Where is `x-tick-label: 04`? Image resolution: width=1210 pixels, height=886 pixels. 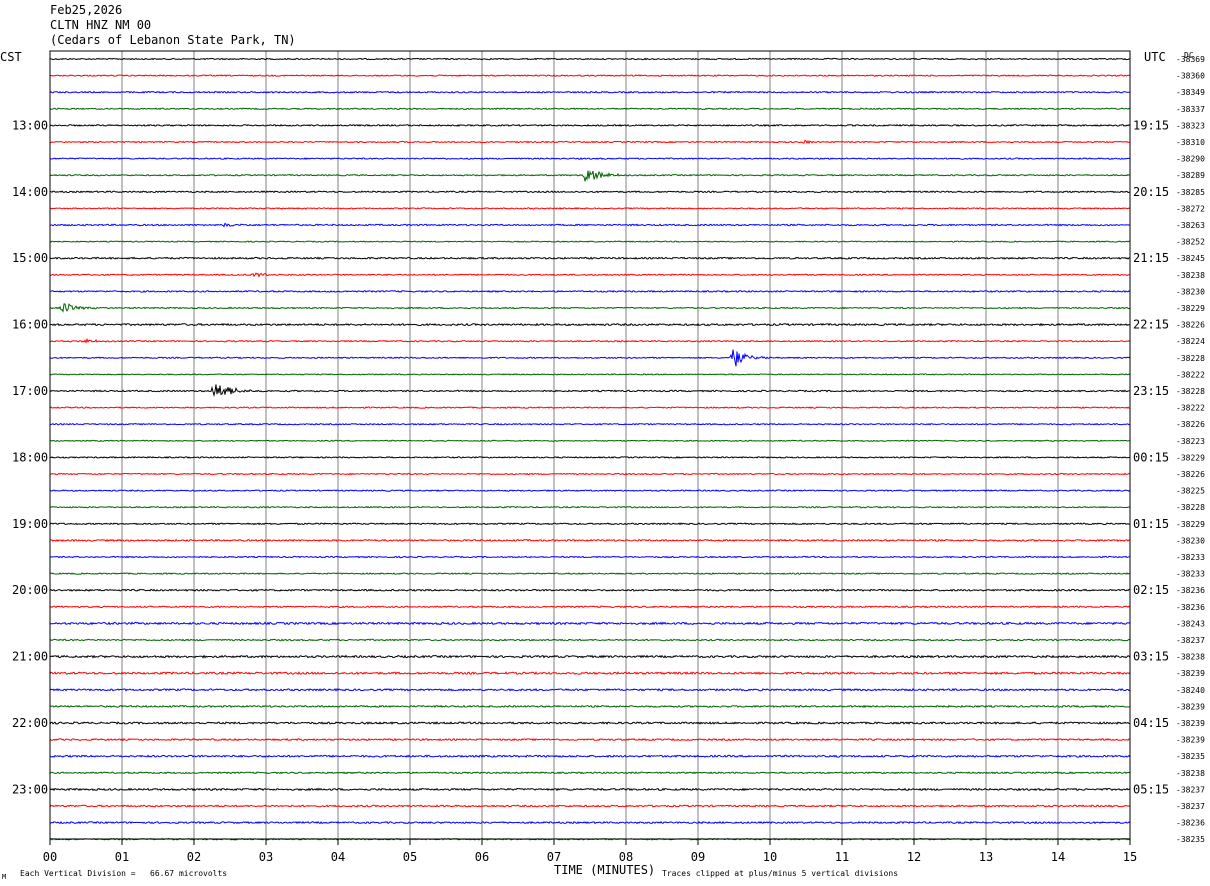
x-tick-label: 04 is located at coordinates (338, 857).